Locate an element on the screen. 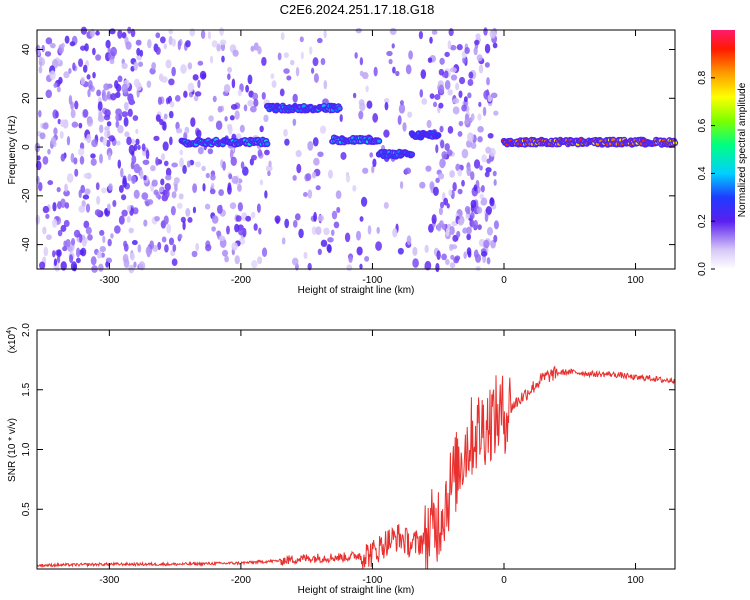 This screenshot has width=750, height=600. snr-y-label: SNR (10 * v/v) is located at coordinates (12, 450).